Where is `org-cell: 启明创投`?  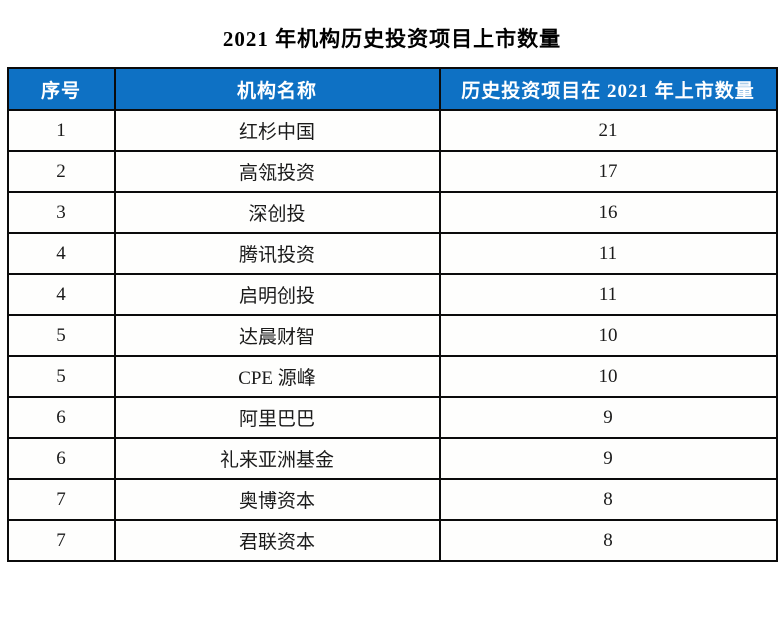
org-cell: 启明创投 is located at coordinates (277, 295).